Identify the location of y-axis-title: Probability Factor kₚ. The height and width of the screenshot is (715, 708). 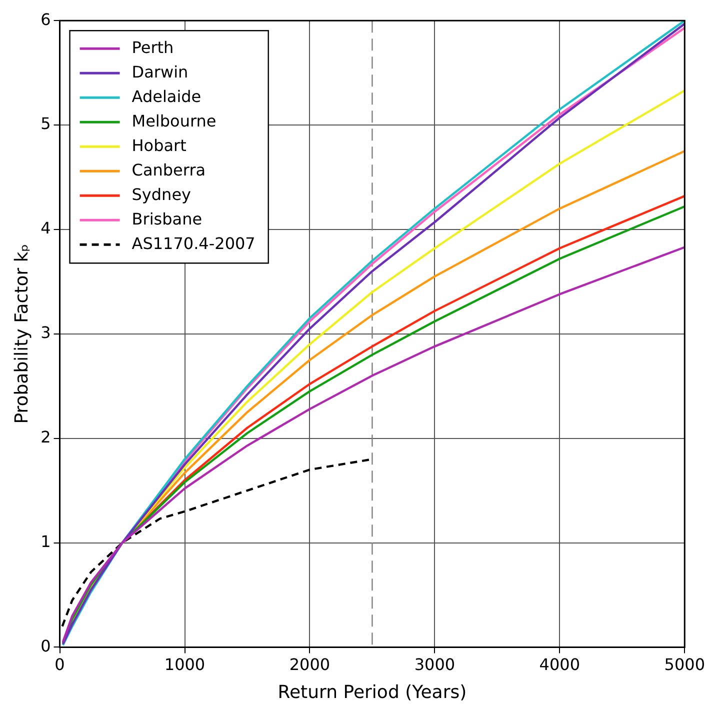
(21, 334).